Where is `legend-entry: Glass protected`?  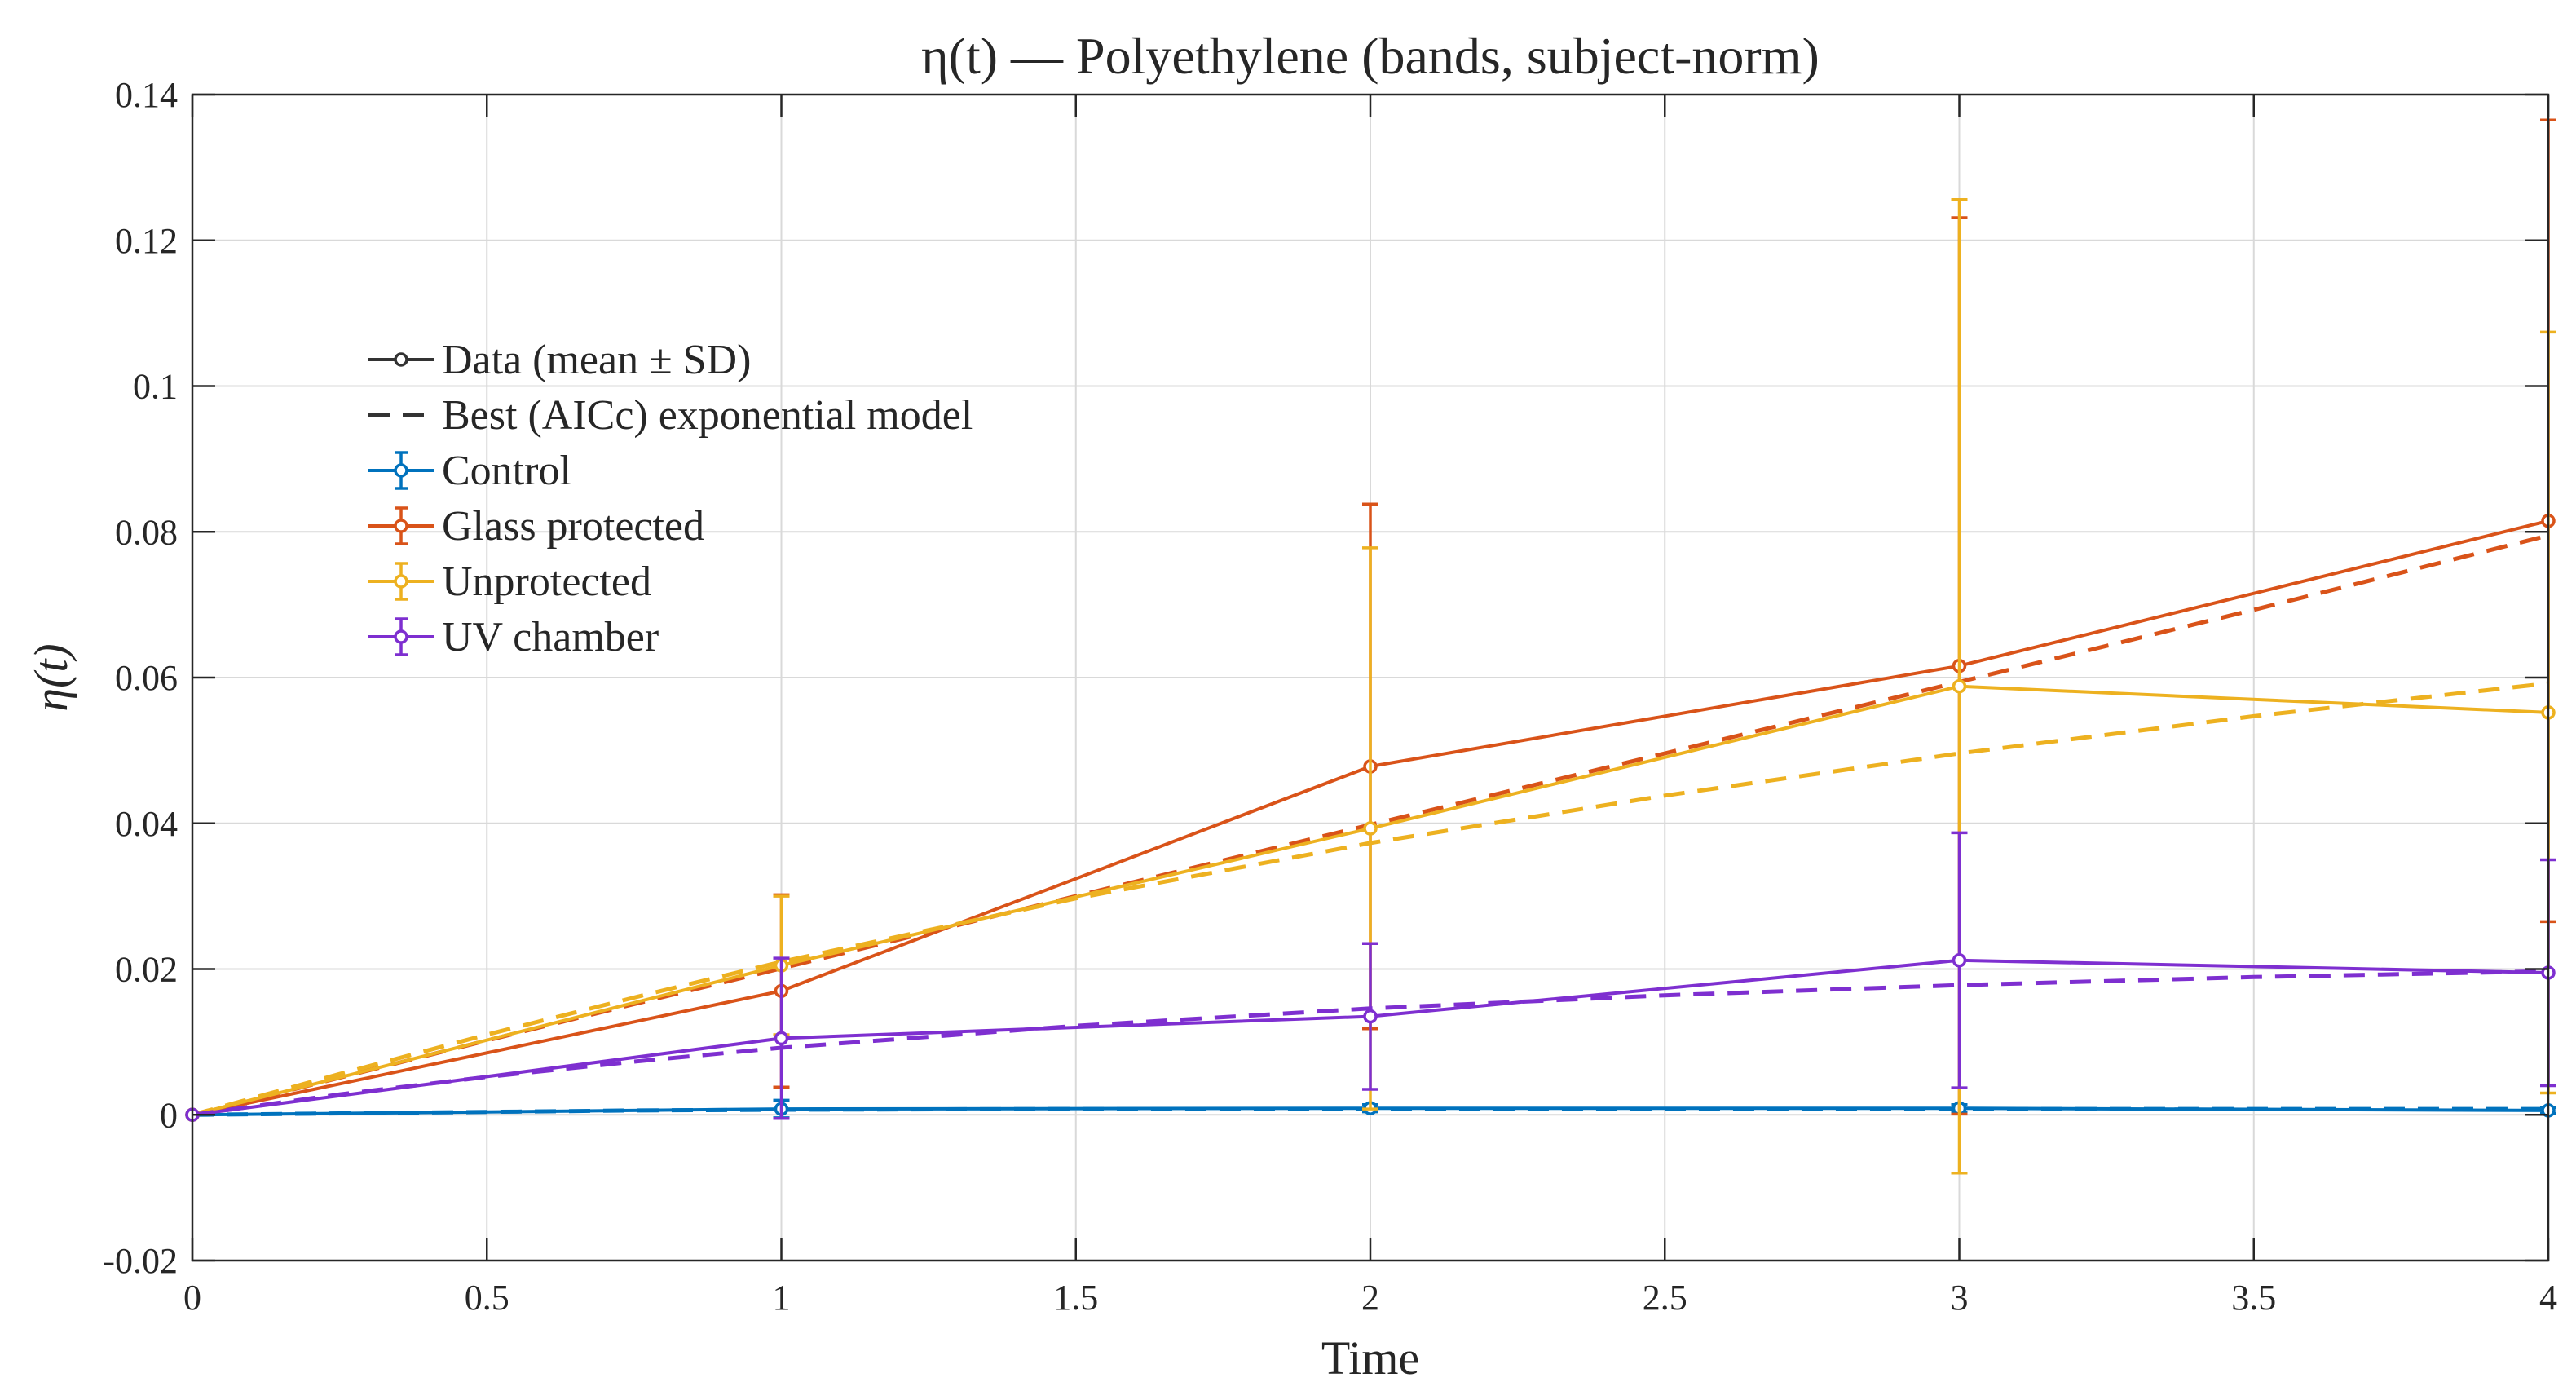 legend-entry: Glass protected is located at coordinates (536, 526).